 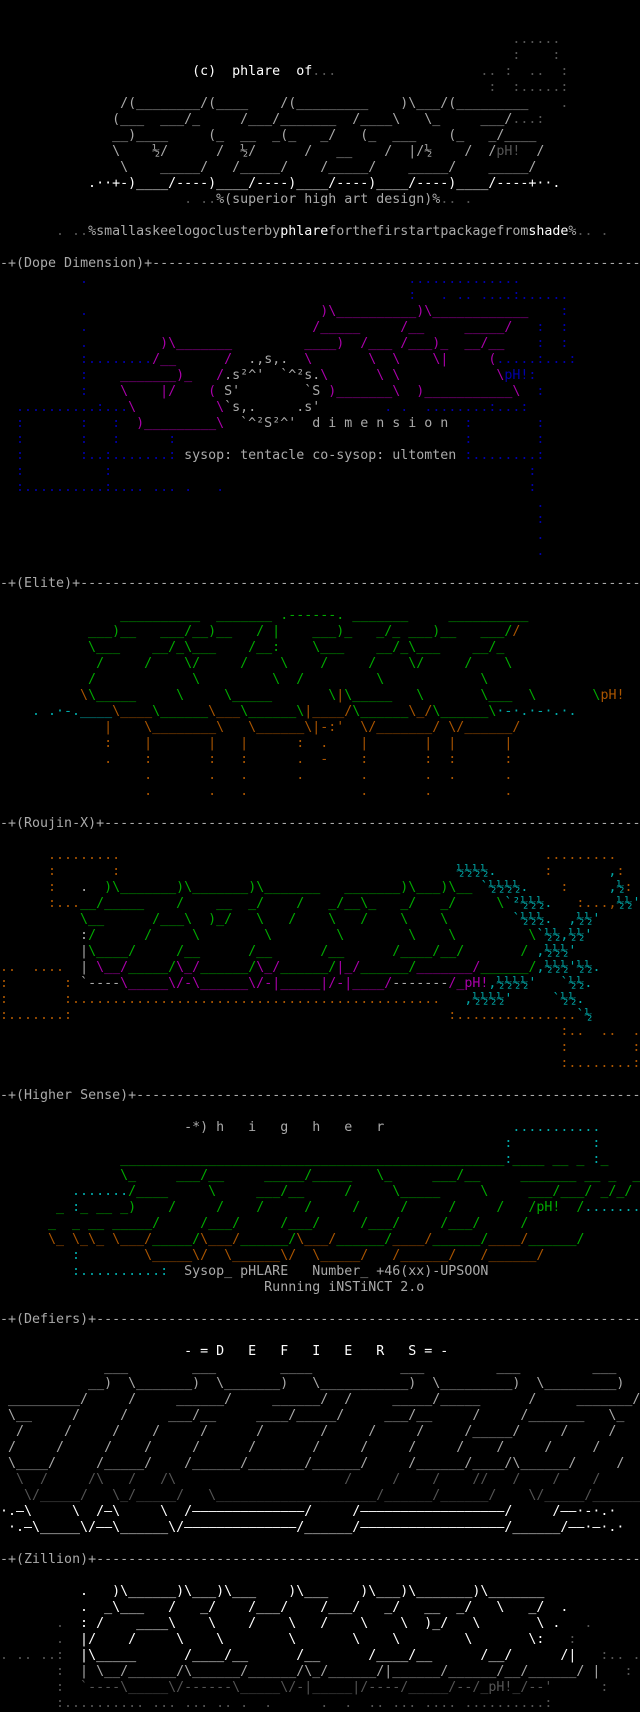 I want to click on art-segment: . : : : . - : : : :, so click(x=256, y=759).